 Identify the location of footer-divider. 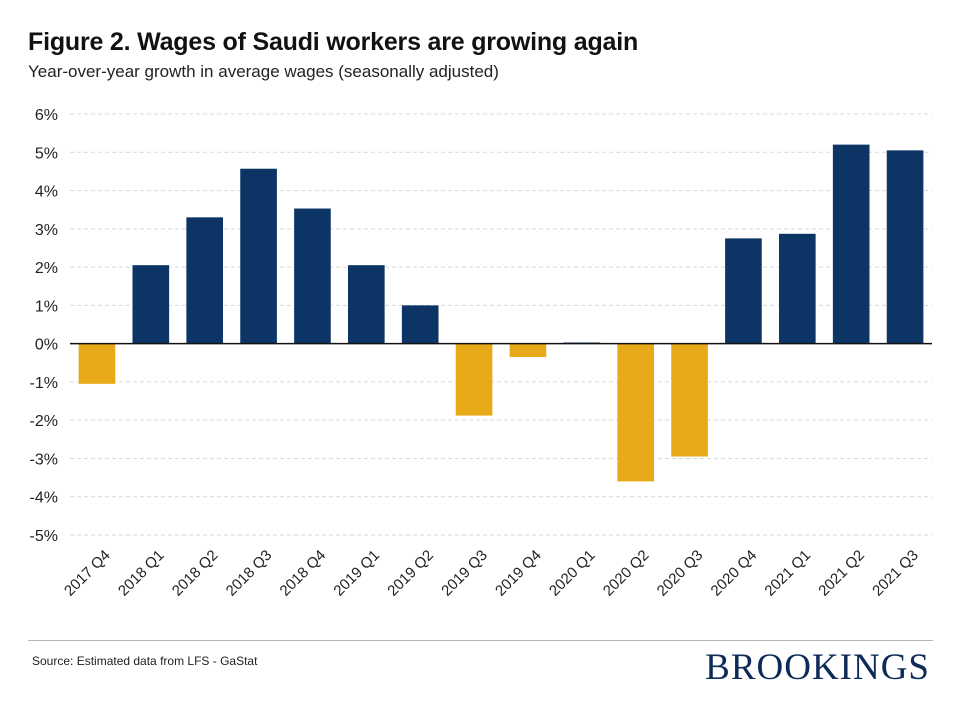
(480, 640).